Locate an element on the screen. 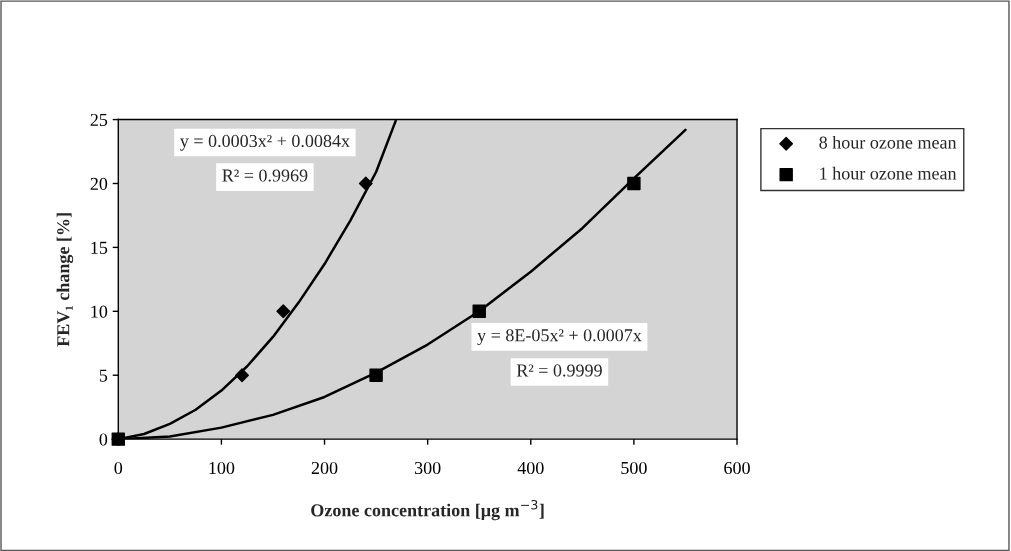  x-tick-label: 0 is located at coordinates (118, 468).